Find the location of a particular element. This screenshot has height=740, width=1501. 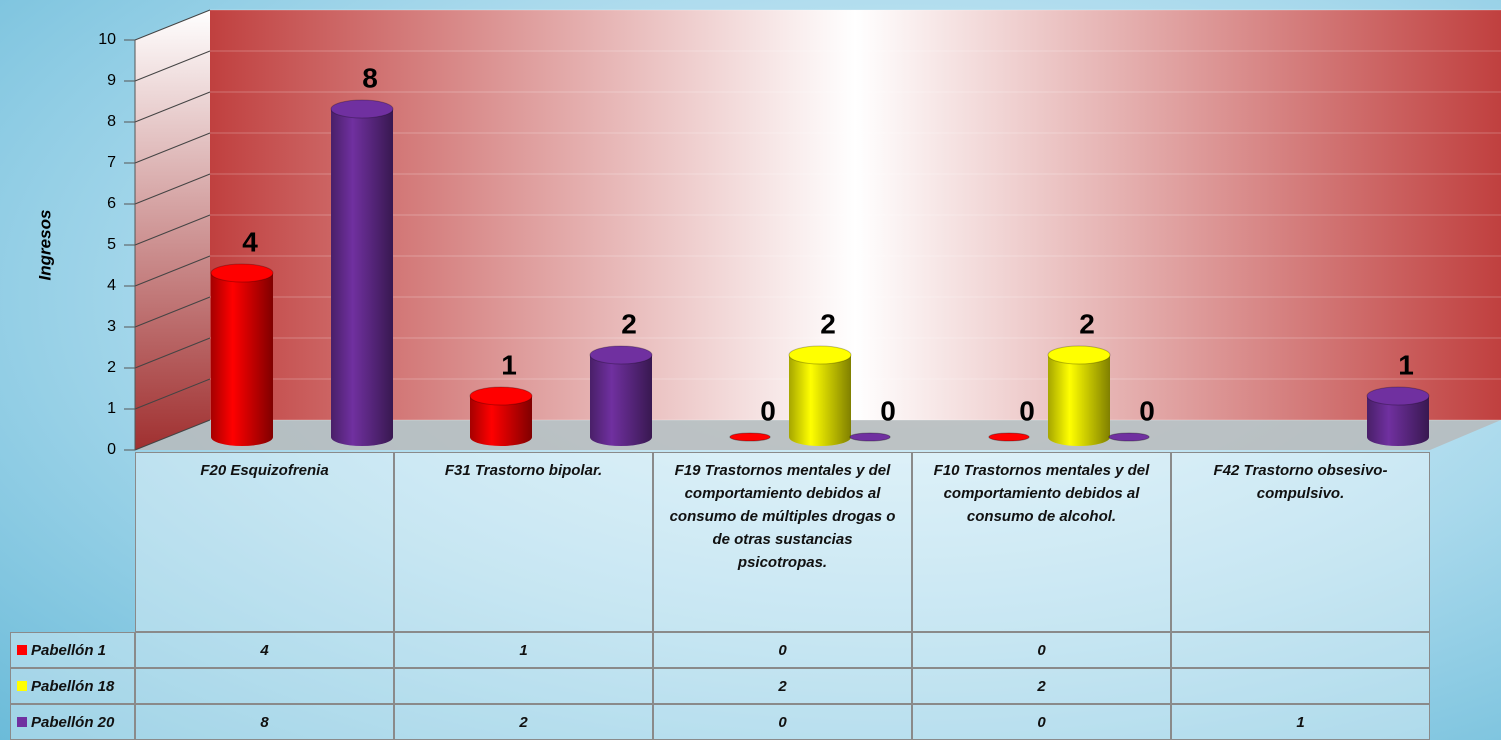

legend-label: Pabellón 20 is located at coordinates (73, 722).